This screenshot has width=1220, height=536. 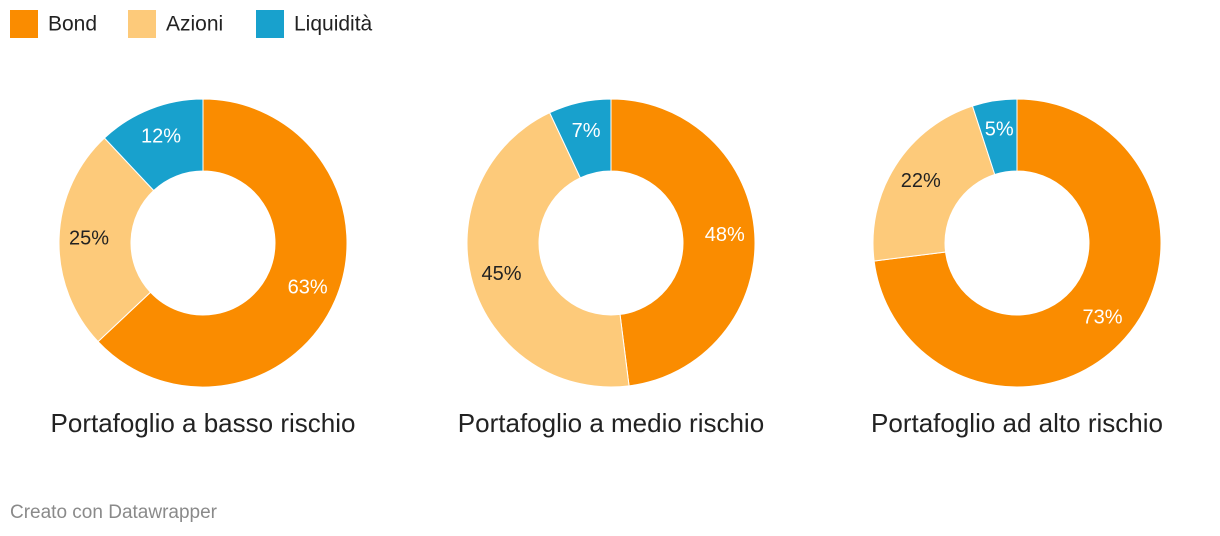 What do you see at coordinates (161, 136) in the screenshot?
I see `slice-label: 12%` at bounding box center [161, 136].